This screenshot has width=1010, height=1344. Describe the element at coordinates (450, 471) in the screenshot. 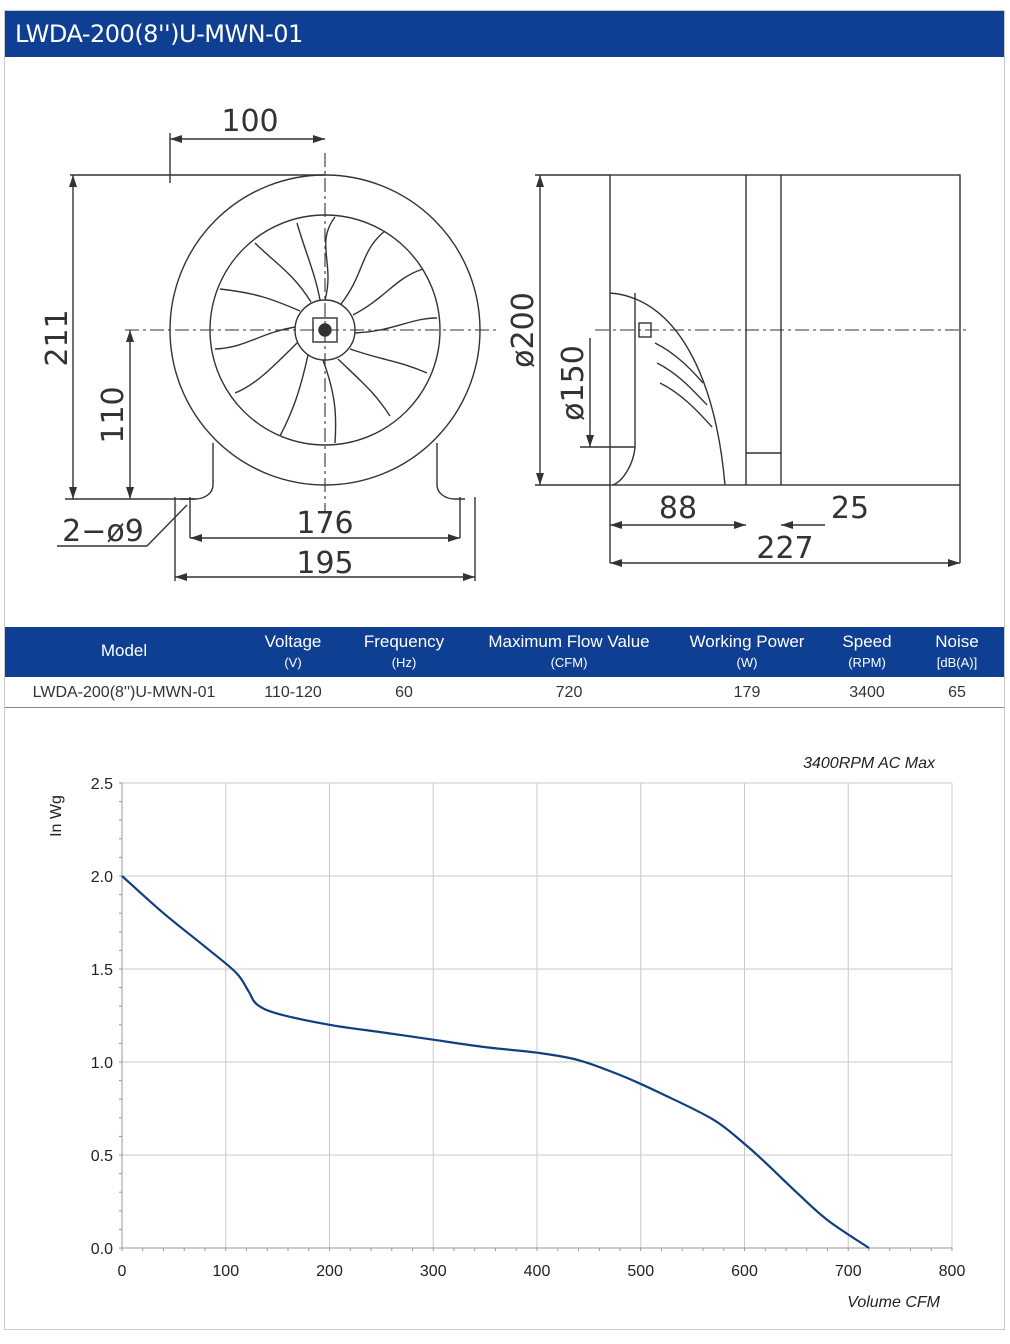

I see `right-foot` at that location.